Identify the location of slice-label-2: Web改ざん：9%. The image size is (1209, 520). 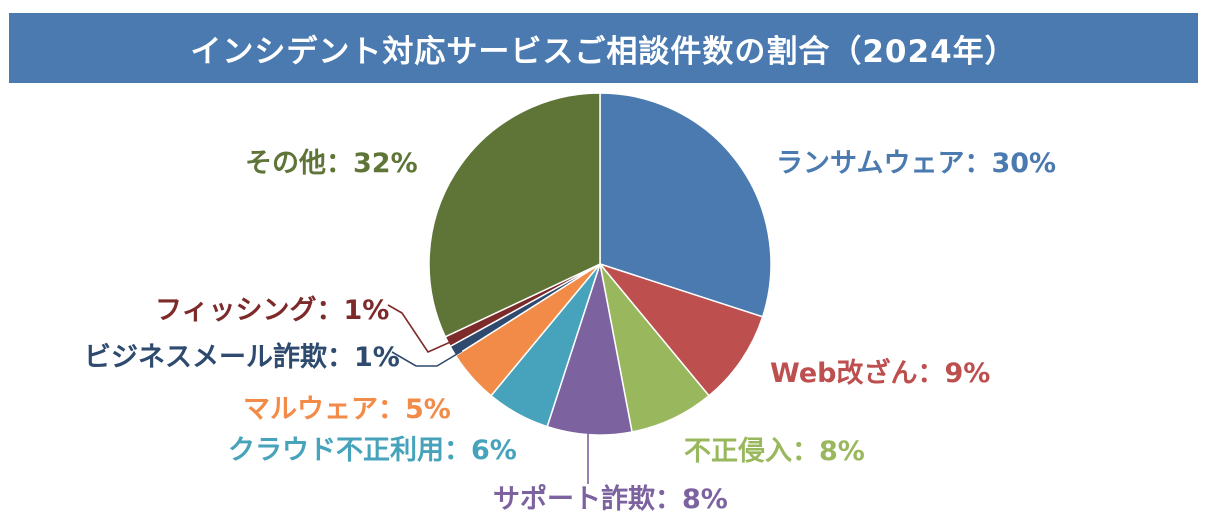
(880, 373).